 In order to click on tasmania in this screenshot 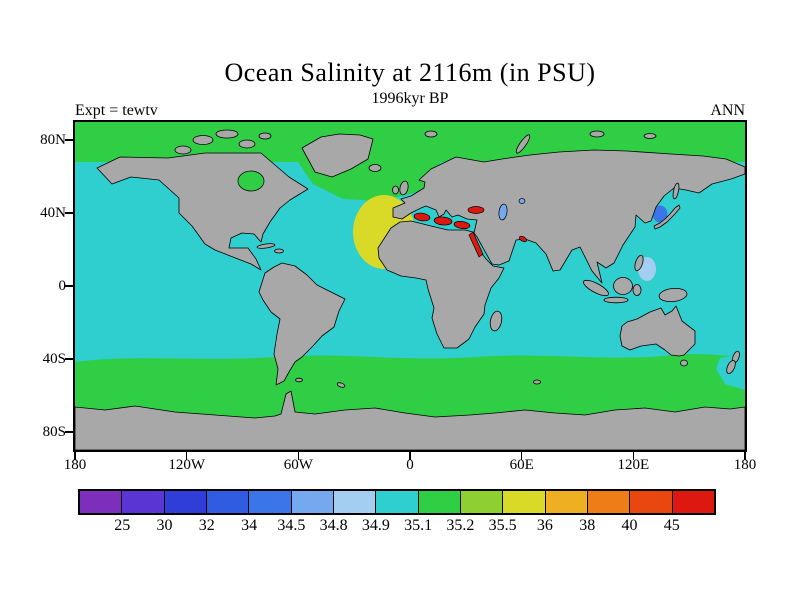, I will do `click(684, 363)`.